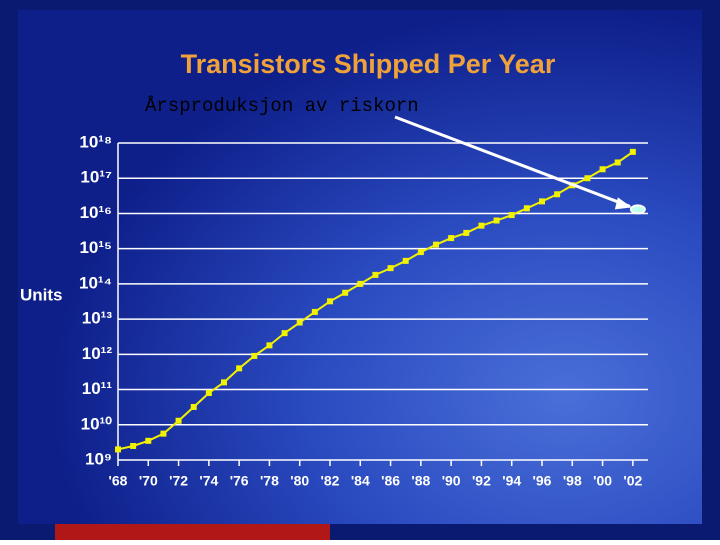 The image size is (720, 545). I want to click on x-tick-label: '02, so click(632, 481).